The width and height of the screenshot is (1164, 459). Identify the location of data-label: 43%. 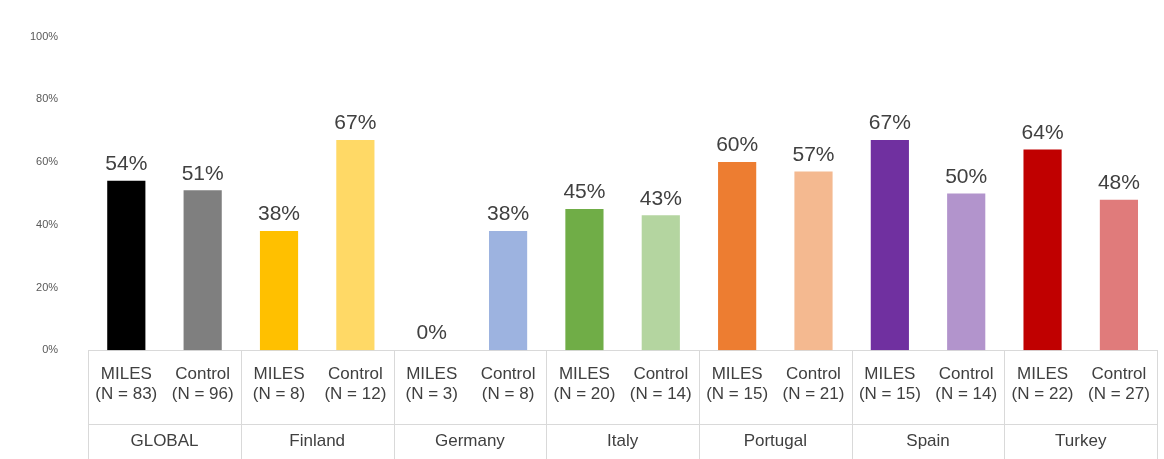
(660, 197).